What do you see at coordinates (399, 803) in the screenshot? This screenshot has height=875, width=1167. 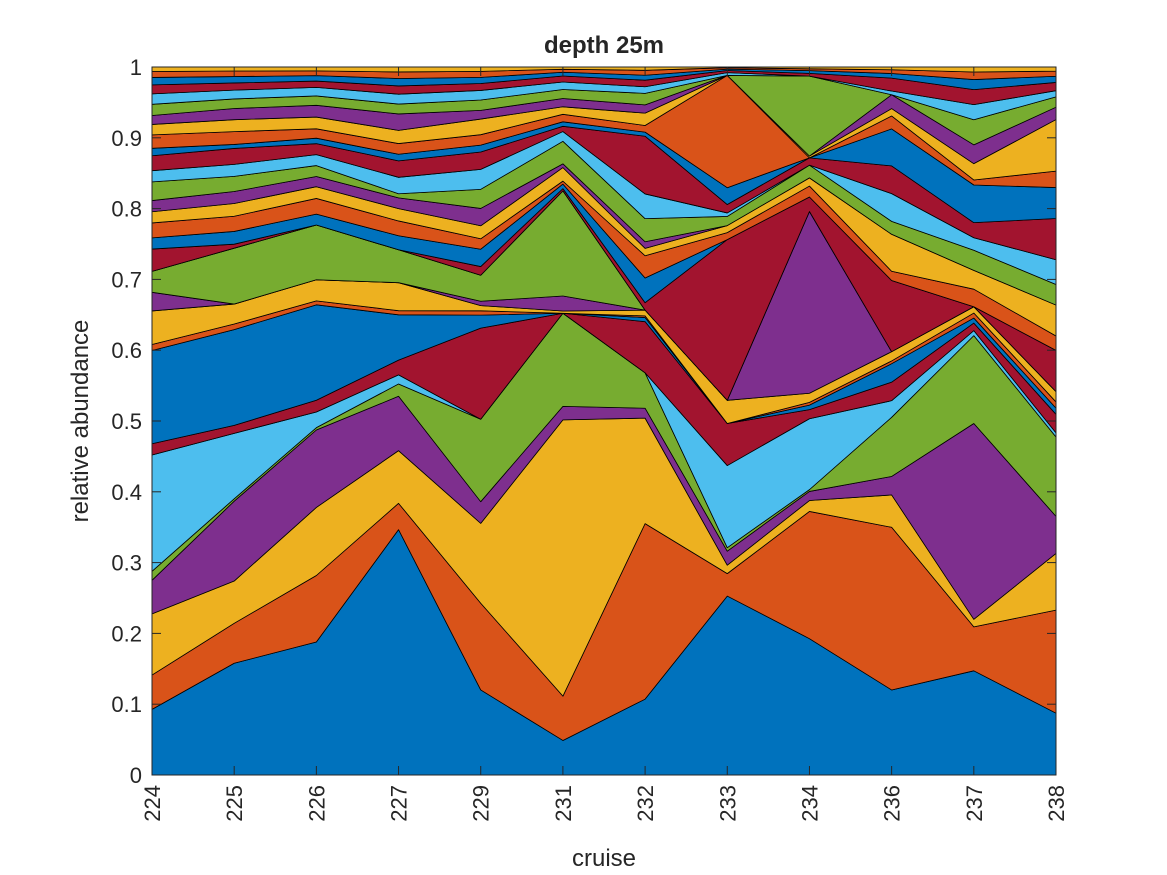 I see `x-tick-label: 227` at bounding box center [399, 803].